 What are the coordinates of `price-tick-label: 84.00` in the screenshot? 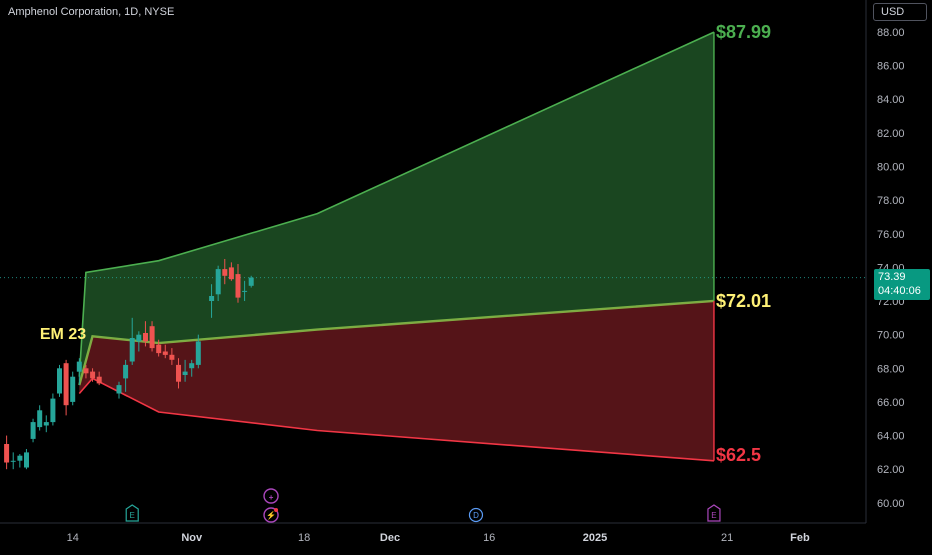 It's located at (891, 100).